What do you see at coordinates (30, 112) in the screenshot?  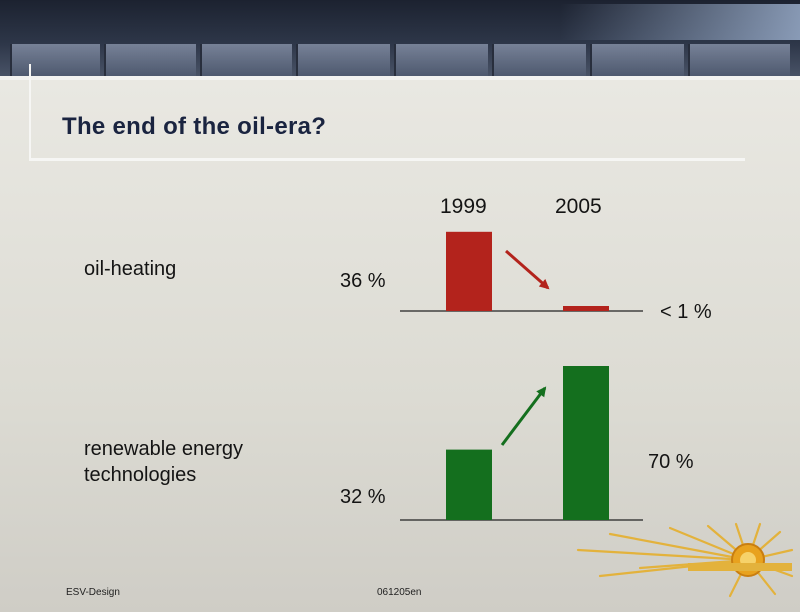 I see `title-frame-vertical` at bounding box center [30, 112].